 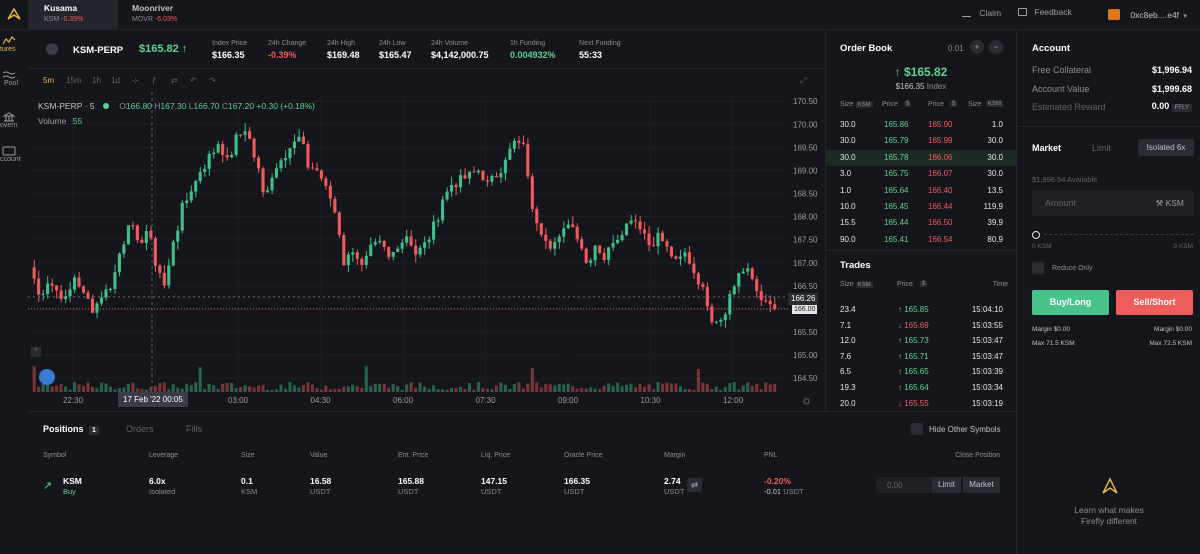 I want to click on amount-input: Amount ⚒ KSM, so click(x=1113, y=203).